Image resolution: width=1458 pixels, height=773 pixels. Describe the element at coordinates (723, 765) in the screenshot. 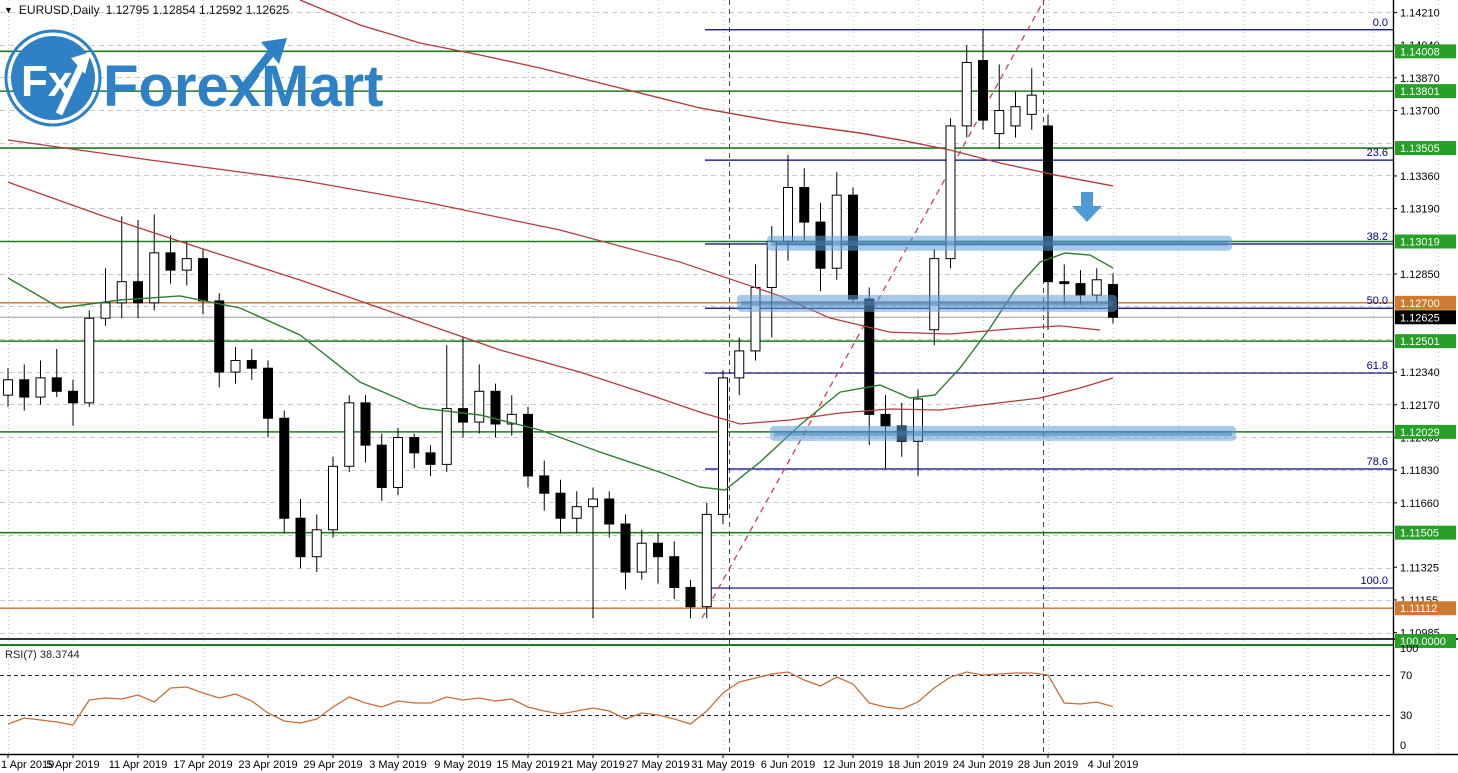

I see `svg-text: 31 May 2019` at that location.